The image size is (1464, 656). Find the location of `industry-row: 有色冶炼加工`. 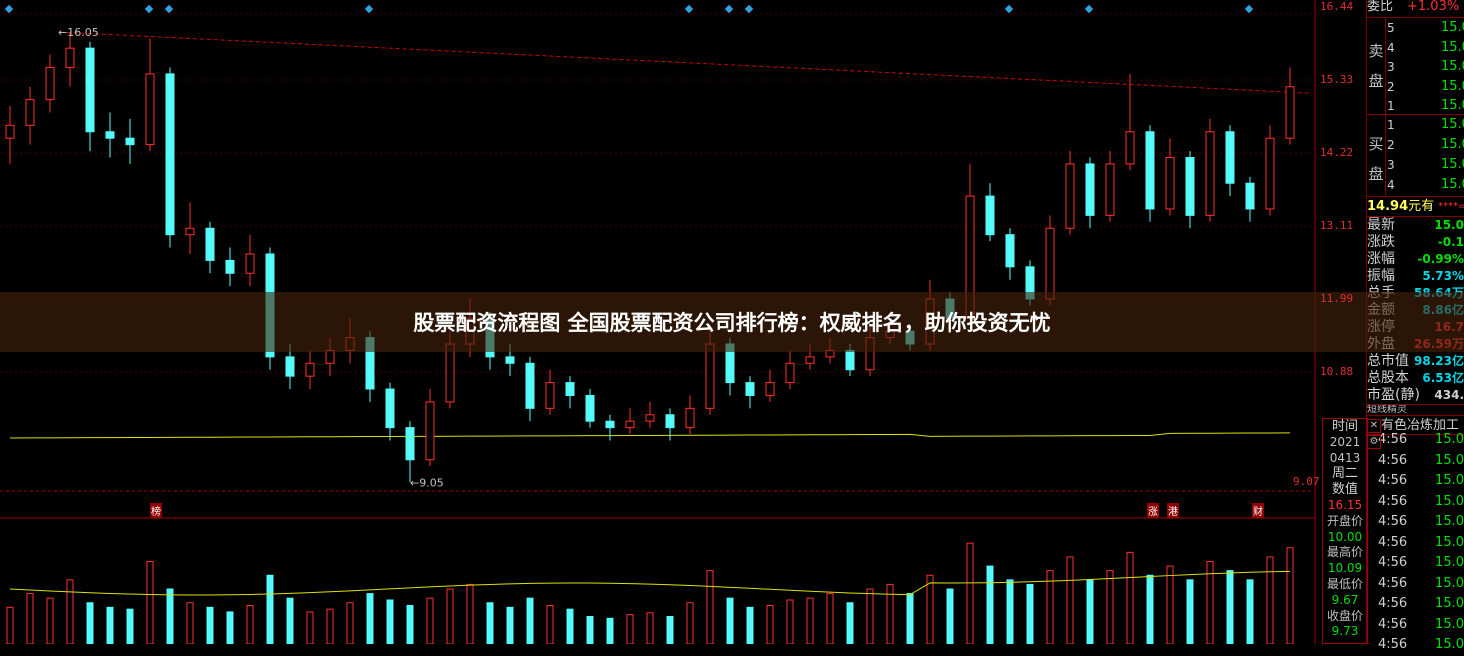

industry-row: 有色冶炼加工 is located at coordinates (1415, 425).